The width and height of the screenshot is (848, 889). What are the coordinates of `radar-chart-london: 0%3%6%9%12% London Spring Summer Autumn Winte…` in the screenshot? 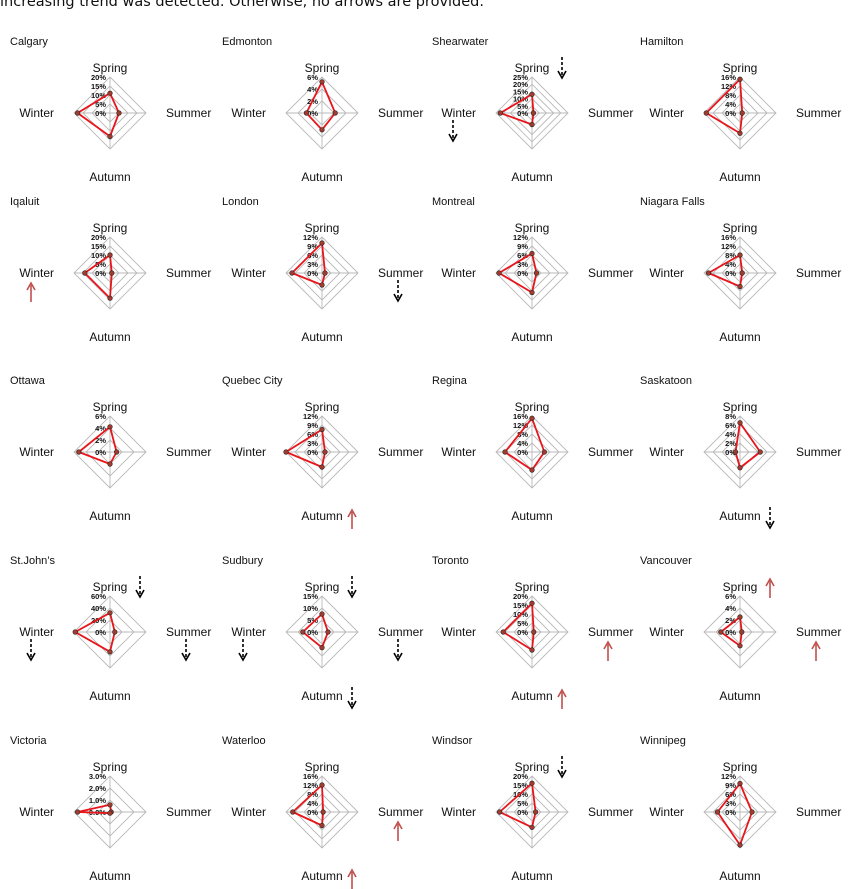 It's located at (322, 270).